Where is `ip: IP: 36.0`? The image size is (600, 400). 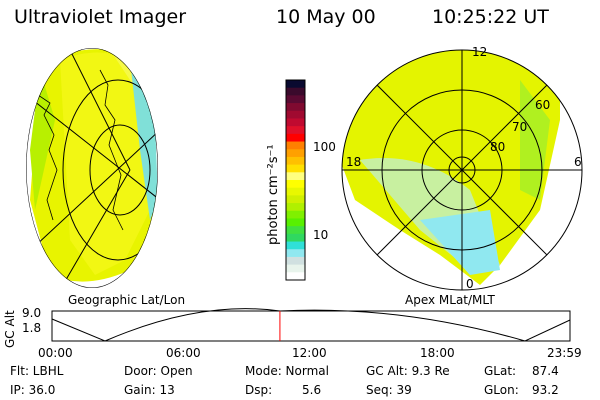
ip: IP: 36.0 is located at coordinates (33, 390).